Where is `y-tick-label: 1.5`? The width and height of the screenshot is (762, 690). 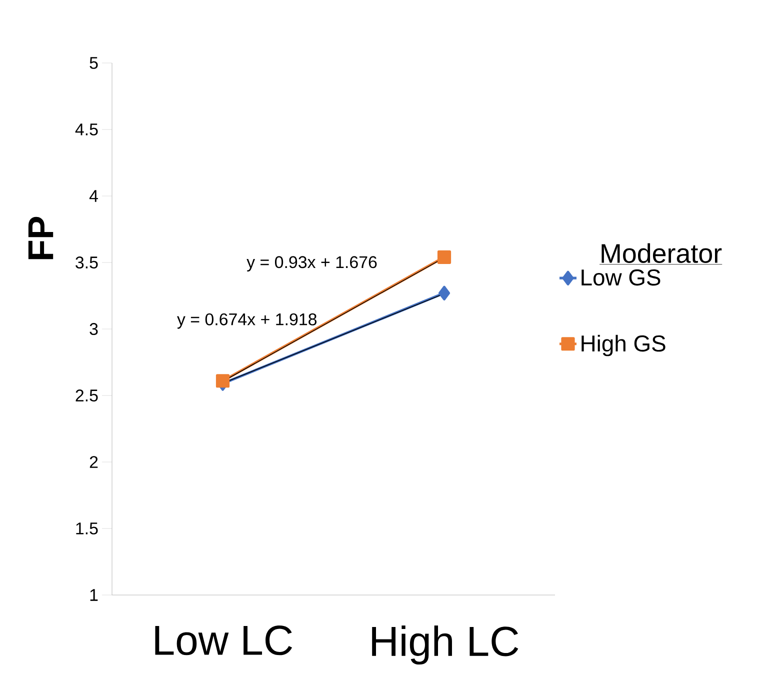
y-tick-label: 1.5 is located at coordinates (87, 528).